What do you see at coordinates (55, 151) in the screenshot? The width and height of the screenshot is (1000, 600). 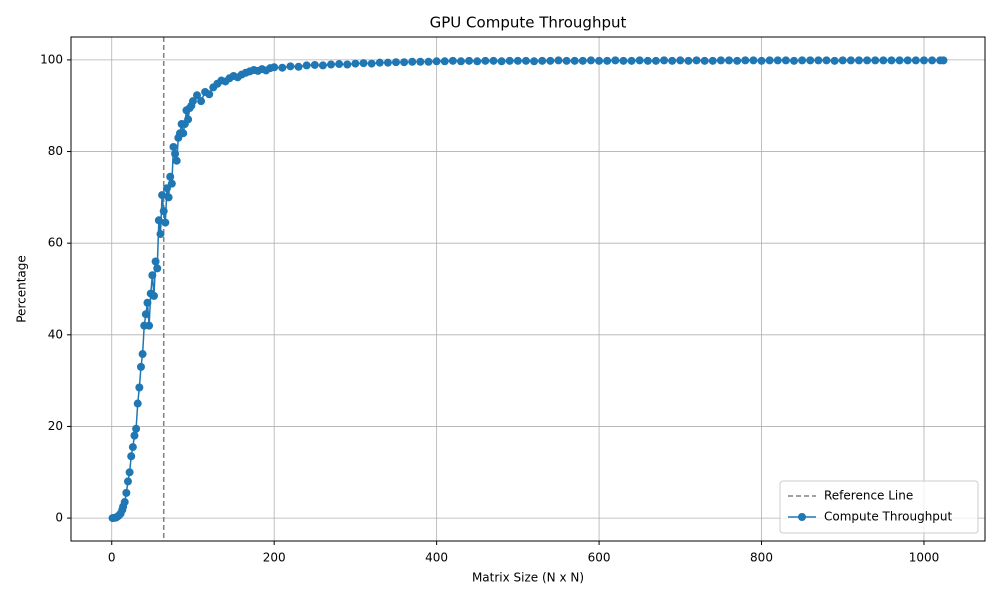 I see `y-tick-label: 80` at bounding box center [55, 151].